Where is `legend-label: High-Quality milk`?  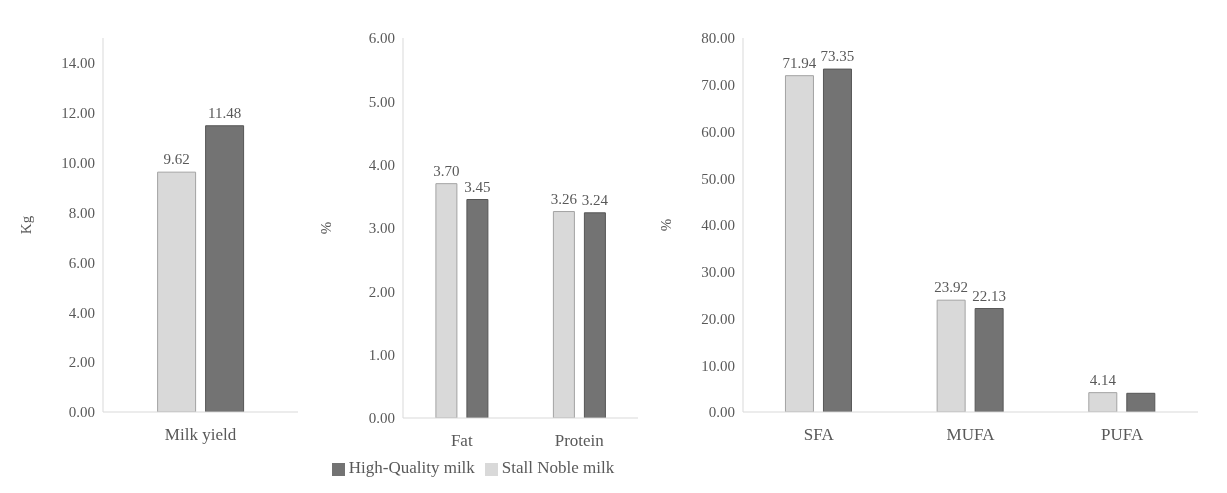 legend-label: High-Quality milk is located at coordinates (411, 467).